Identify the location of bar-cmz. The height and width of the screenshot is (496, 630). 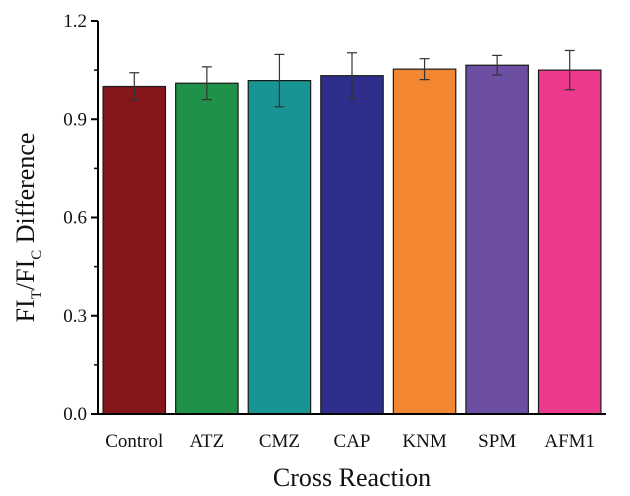
(279, 247).